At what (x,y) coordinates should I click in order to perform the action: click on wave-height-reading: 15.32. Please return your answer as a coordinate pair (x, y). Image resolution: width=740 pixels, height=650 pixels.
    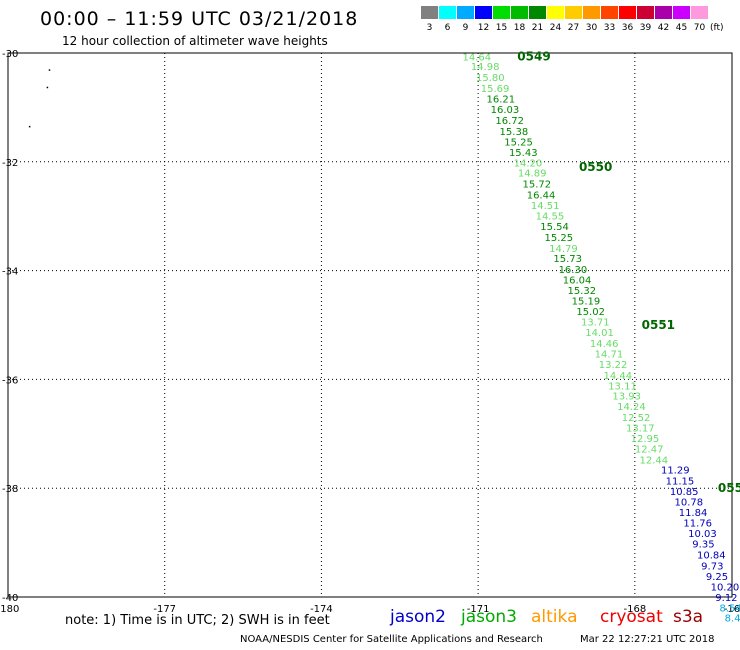
    Looking at the image, I should click on (581, 291).